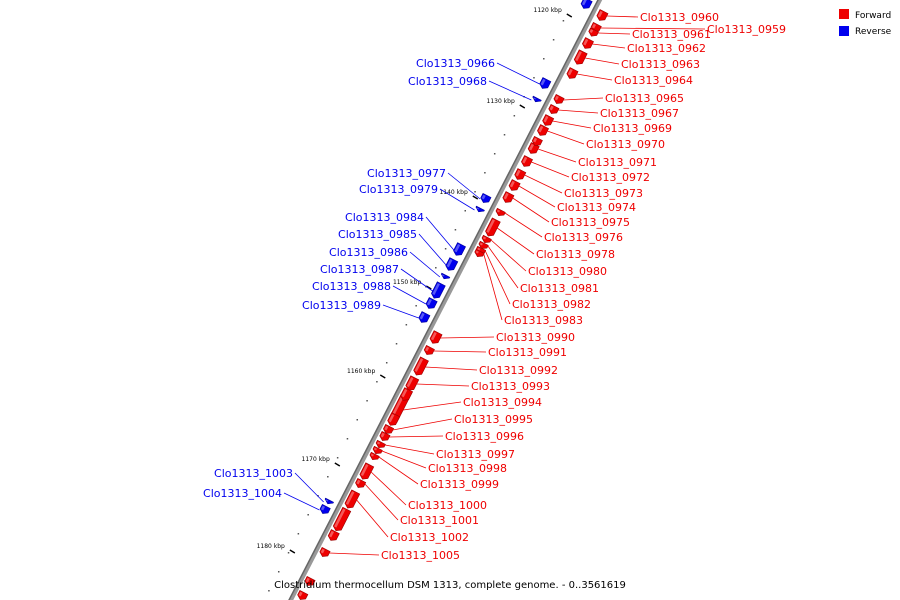  Describe the element at coordinates (567, 271) in the screenshot. I see `forward-gene-label: Clo1313_0980` at that location.